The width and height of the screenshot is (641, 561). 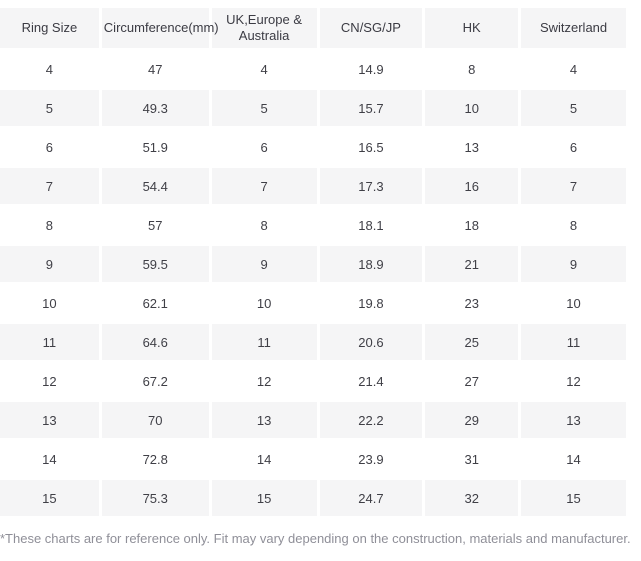 What do you see at coordinates (472, 303) in the screenshot?
I see `table-cell: 23` at bounding box center [472, 303].